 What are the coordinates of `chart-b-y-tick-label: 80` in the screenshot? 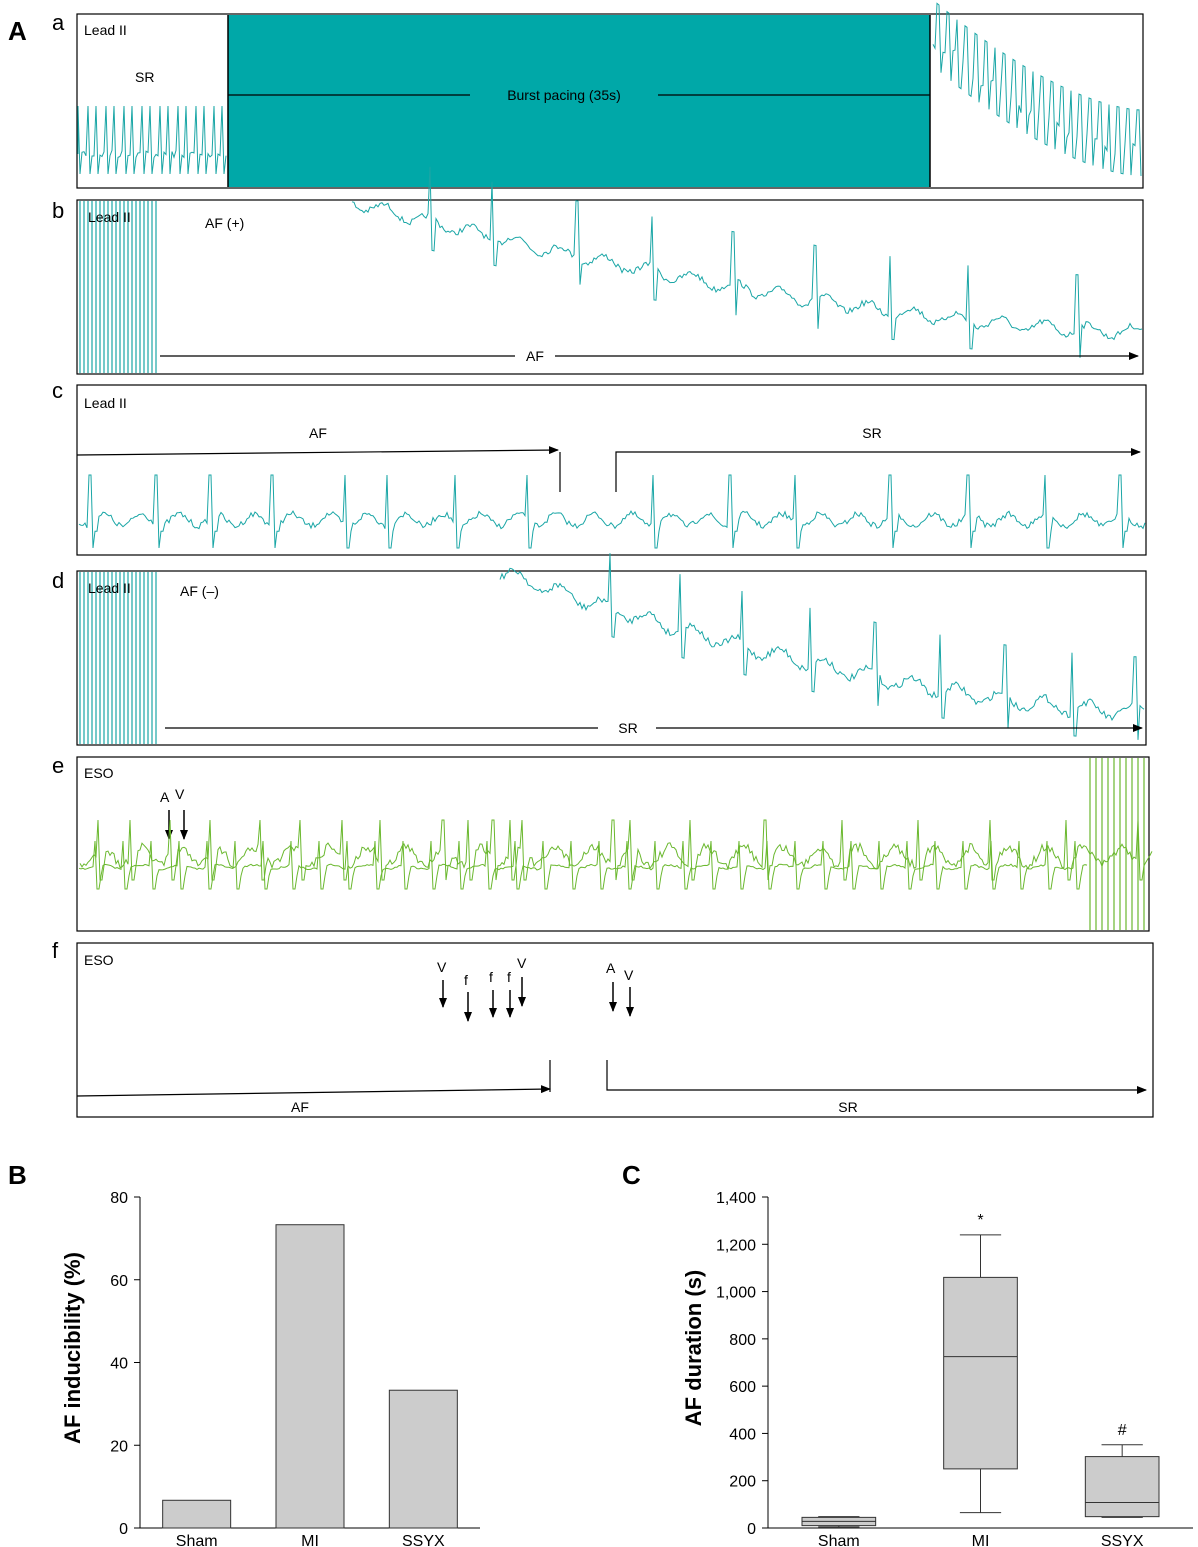 It's located at (119, 1198).